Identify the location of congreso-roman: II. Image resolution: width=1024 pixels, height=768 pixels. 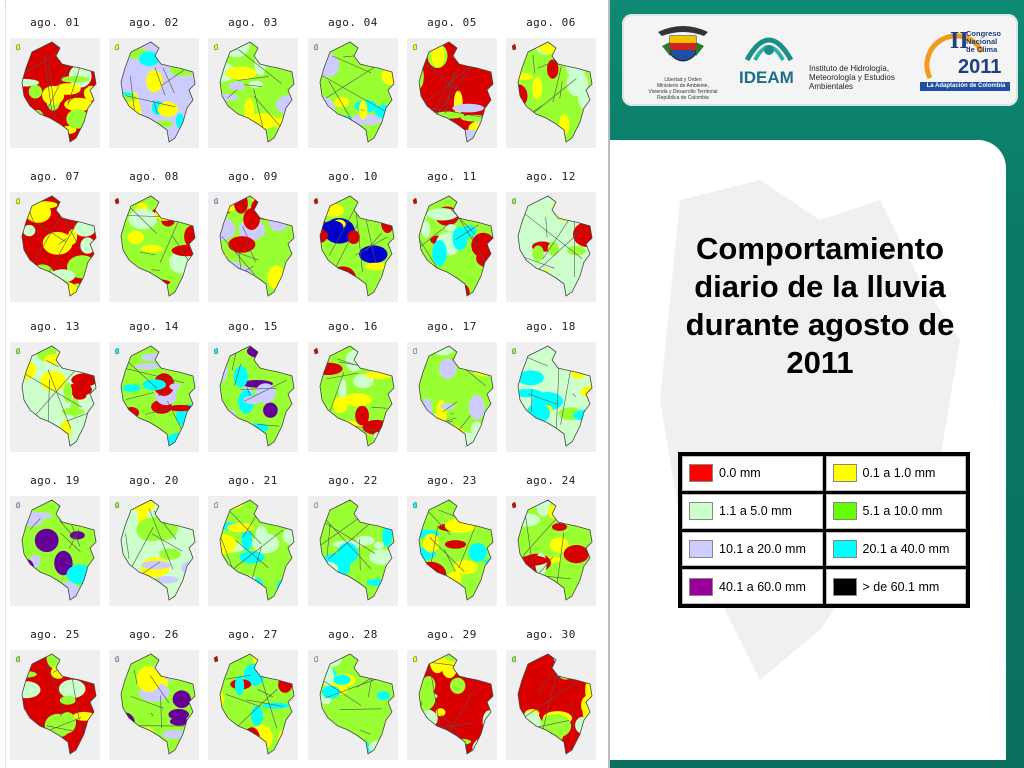
(959, 41).